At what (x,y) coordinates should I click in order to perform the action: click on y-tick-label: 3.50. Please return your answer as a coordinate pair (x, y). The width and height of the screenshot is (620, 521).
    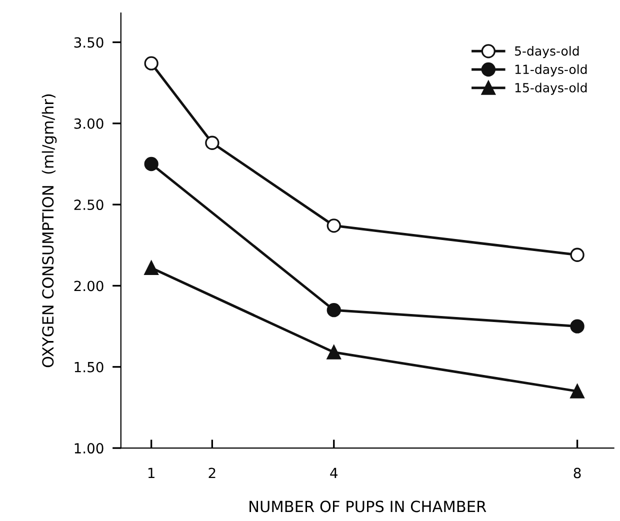
    Looking at the image, I should click on (89, 42).